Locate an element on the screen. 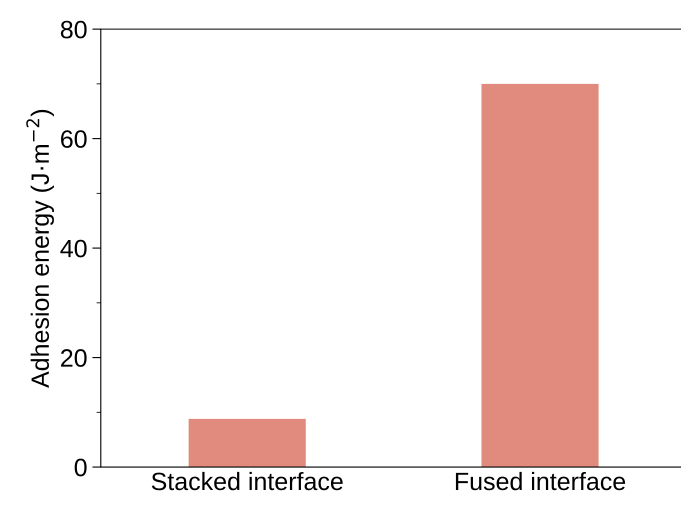 The image size is (681, 511). y-tick-label: 0 is located at coordinates (80, 467).